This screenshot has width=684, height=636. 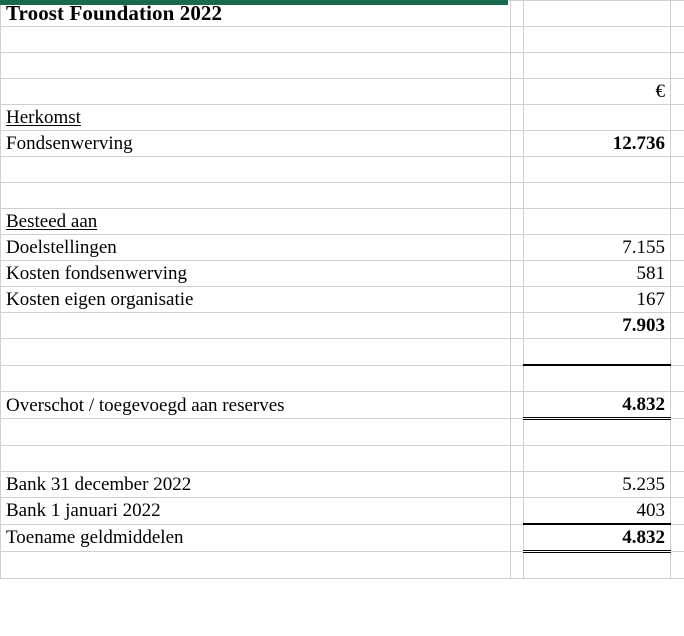 What do you see at coordinates (255, 537) in the screenshot?
I see `row-label-toename-geldmiddelen: Toename geldmiddelen` at bounding box center [255, 537].